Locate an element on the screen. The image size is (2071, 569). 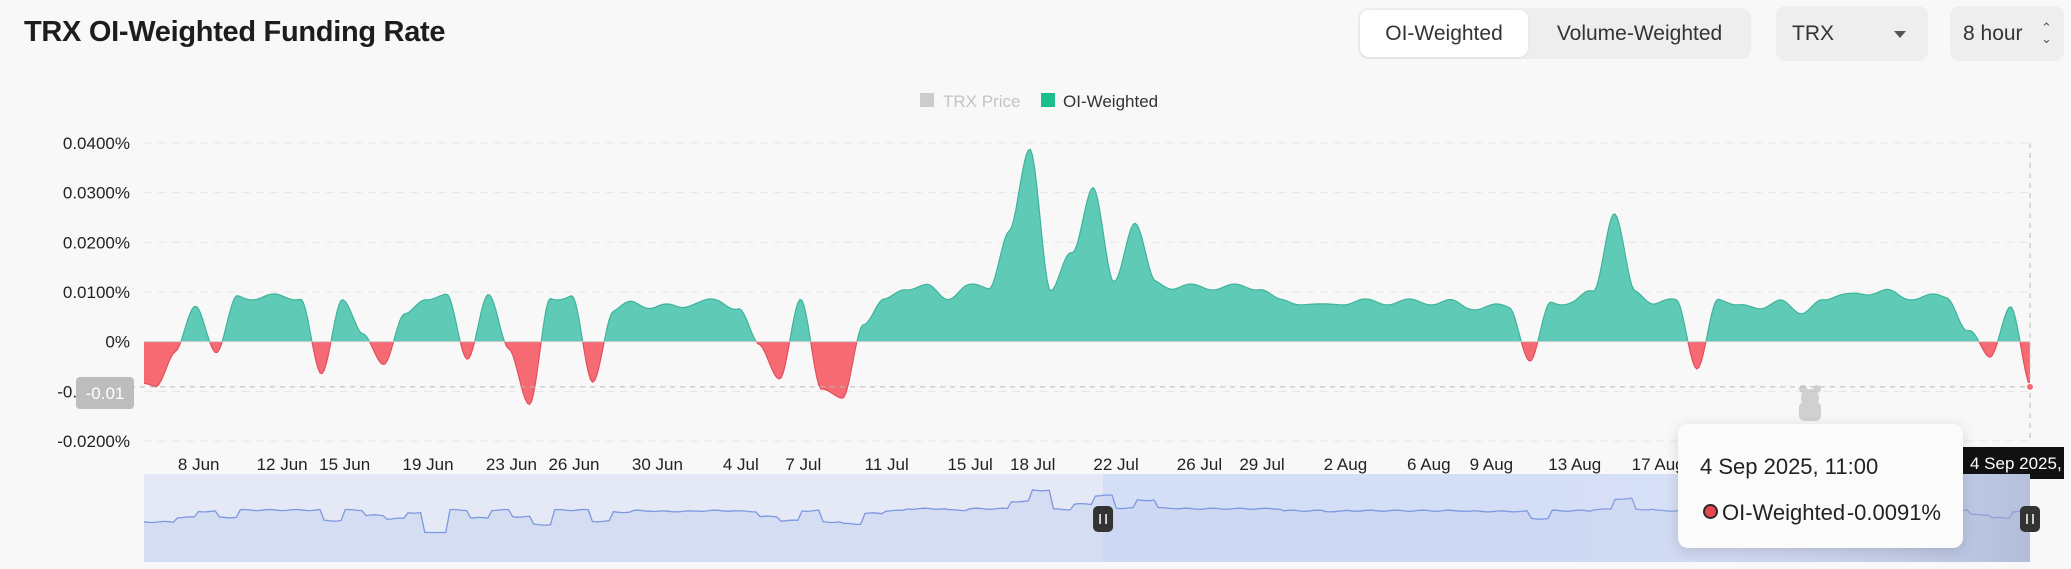
x-tick-label: 6 Aug is located at coordinates (1429, 464).